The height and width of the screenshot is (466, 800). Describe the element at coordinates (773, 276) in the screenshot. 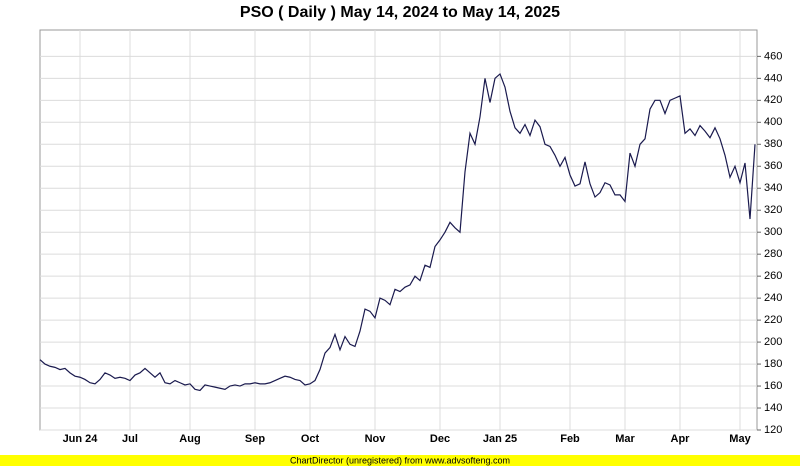

I see `y-tick-label: 260` at that location.